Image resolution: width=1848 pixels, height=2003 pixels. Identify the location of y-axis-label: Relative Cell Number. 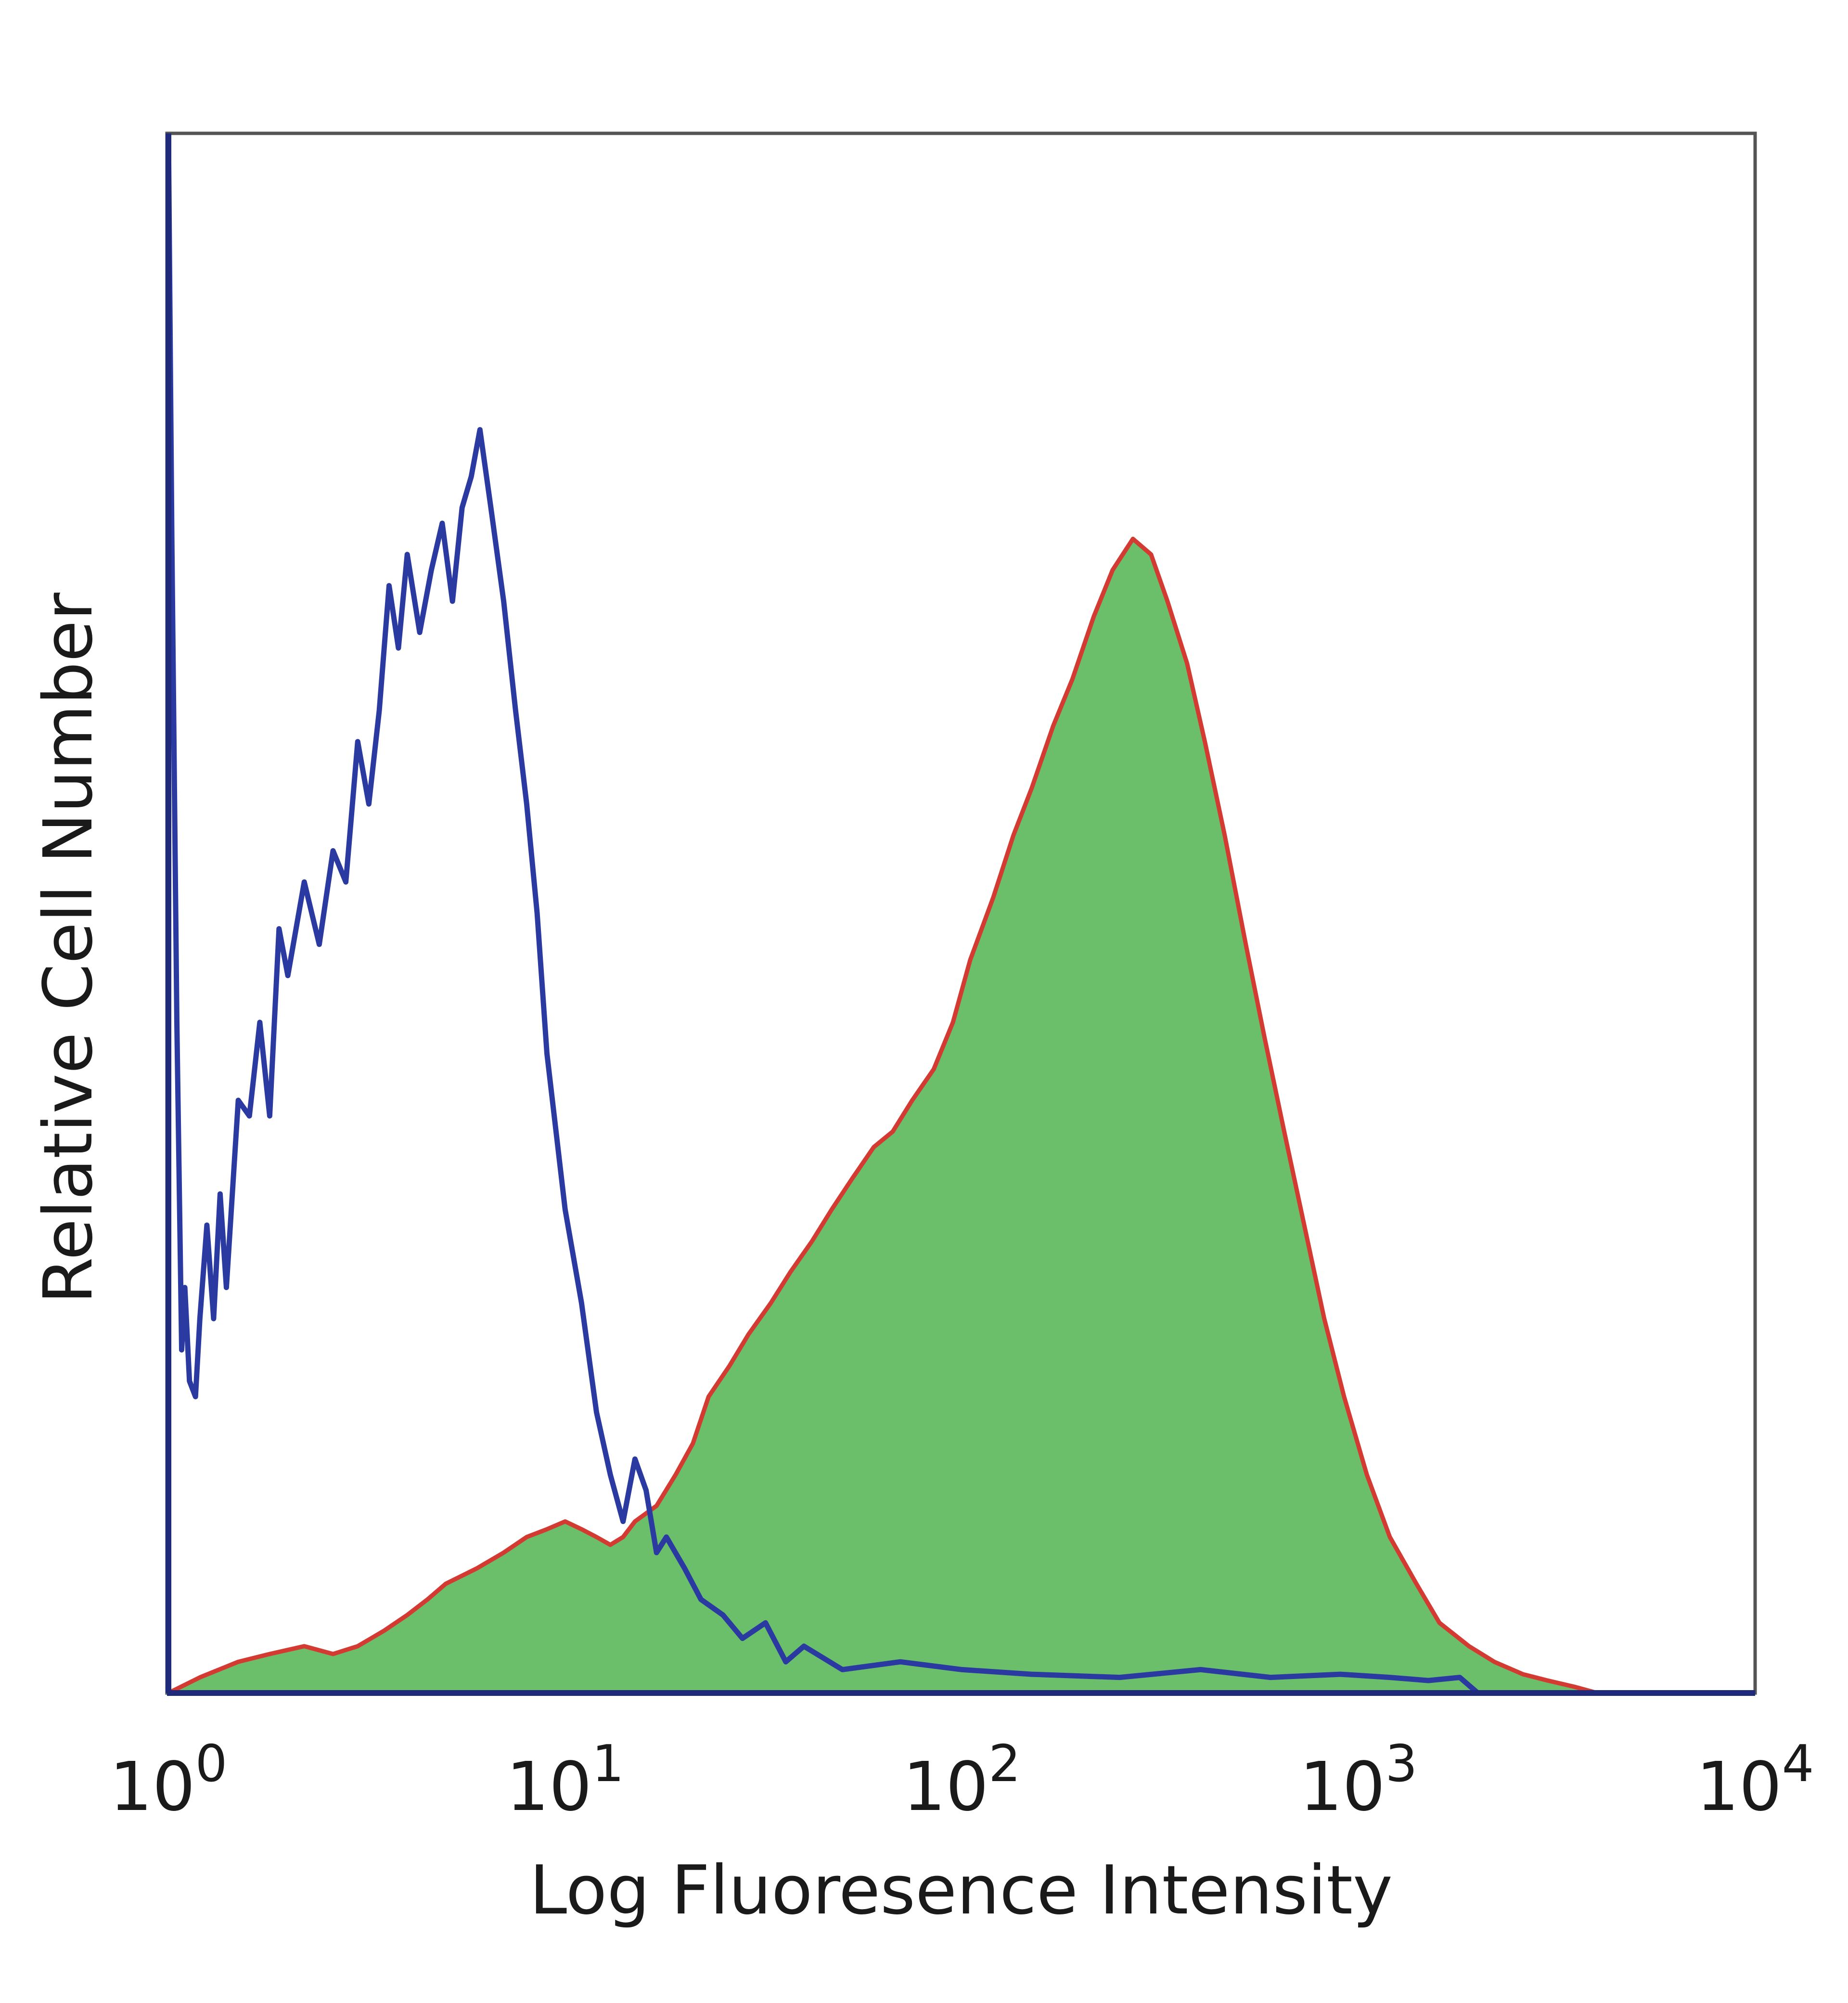
(68, 948).